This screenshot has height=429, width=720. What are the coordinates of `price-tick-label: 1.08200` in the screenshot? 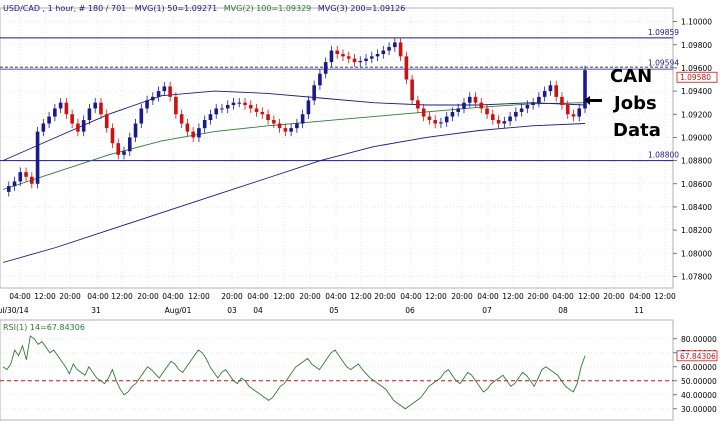 It's located at (696, 230).